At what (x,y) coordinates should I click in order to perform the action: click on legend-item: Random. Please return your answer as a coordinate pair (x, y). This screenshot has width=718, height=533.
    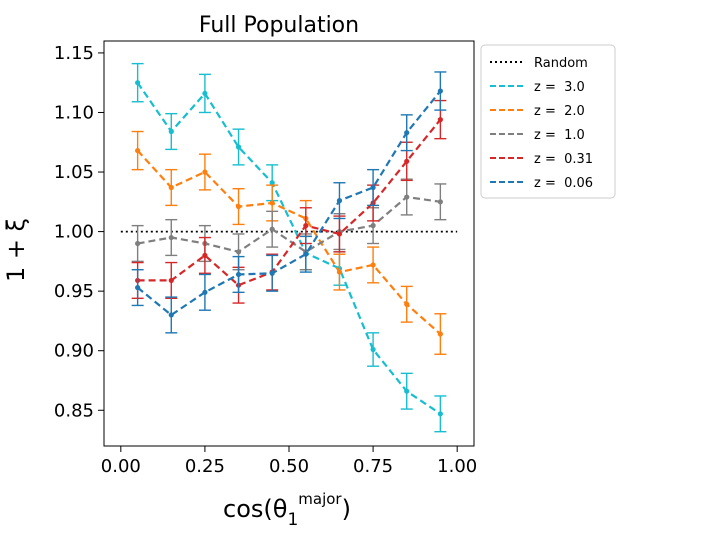
    Looking at the image, I should click on (539, 63).